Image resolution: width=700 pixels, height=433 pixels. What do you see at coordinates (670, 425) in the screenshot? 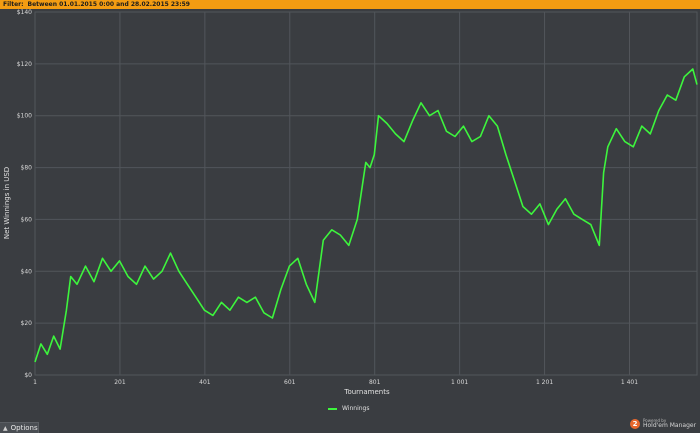
I see `brand-name: Hold'em Manager` at bounding box center [670, 425].